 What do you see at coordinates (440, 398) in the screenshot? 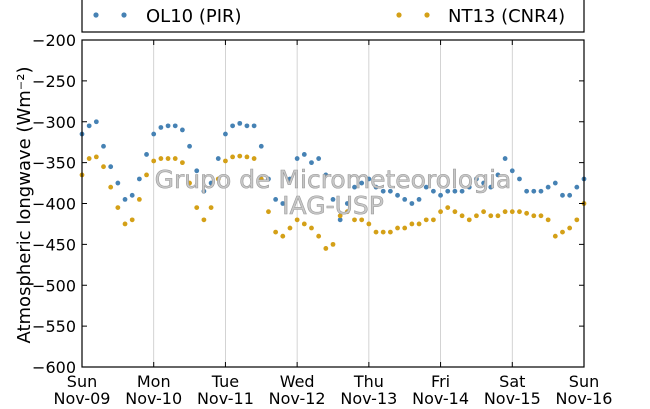
I see `x-tick-label-date: Nov-14` at bounding box center [440, 398].